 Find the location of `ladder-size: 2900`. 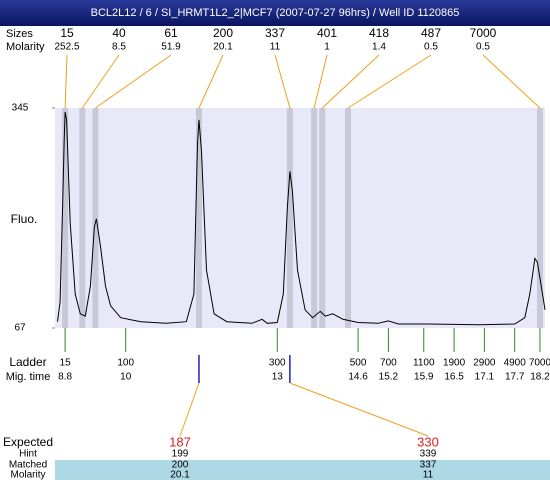

ladder-size: 2900 is located at coordinates (484, 363).